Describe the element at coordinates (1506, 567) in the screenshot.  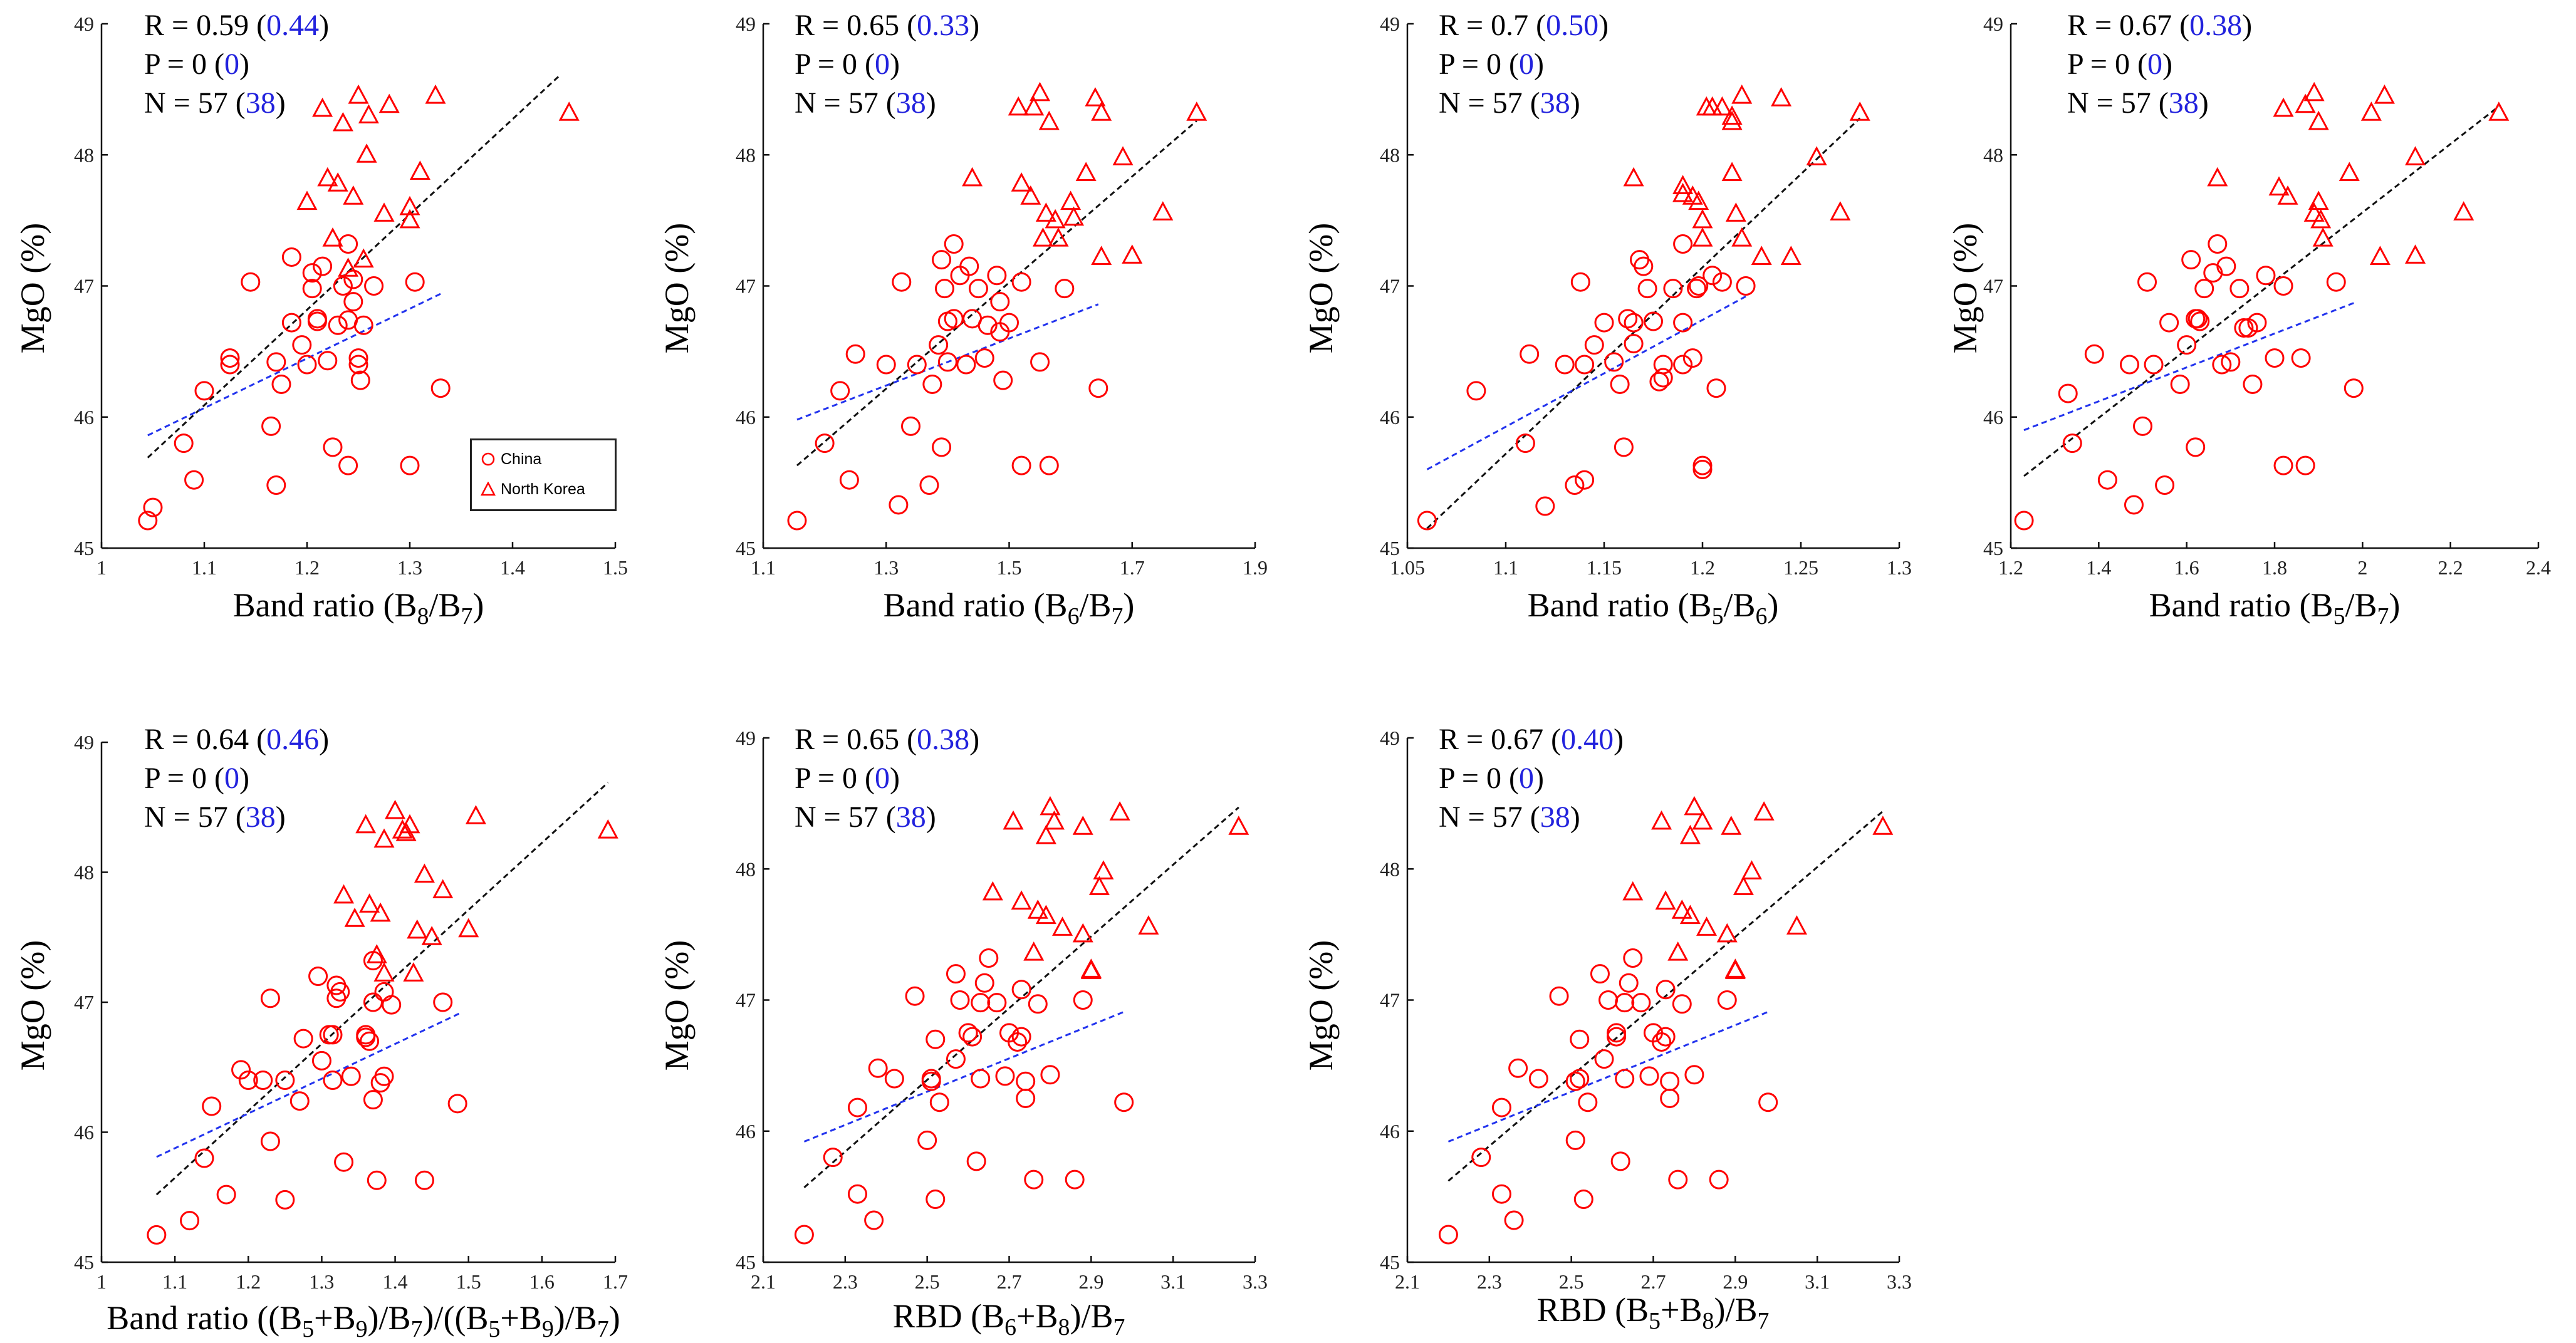
I see `x-tick-label: 1.1` at that location.